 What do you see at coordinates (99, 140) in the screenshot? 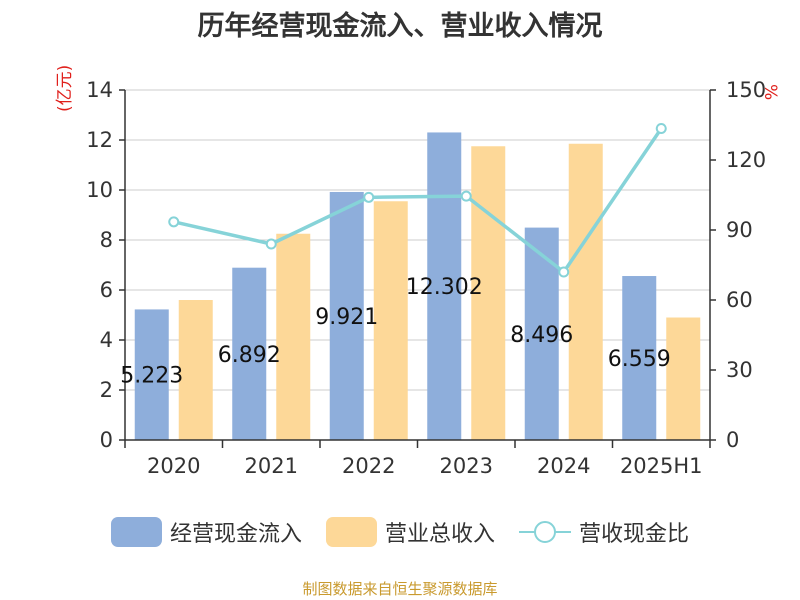
I see `left-tick-label: 12` at bounding box center [99, 140].